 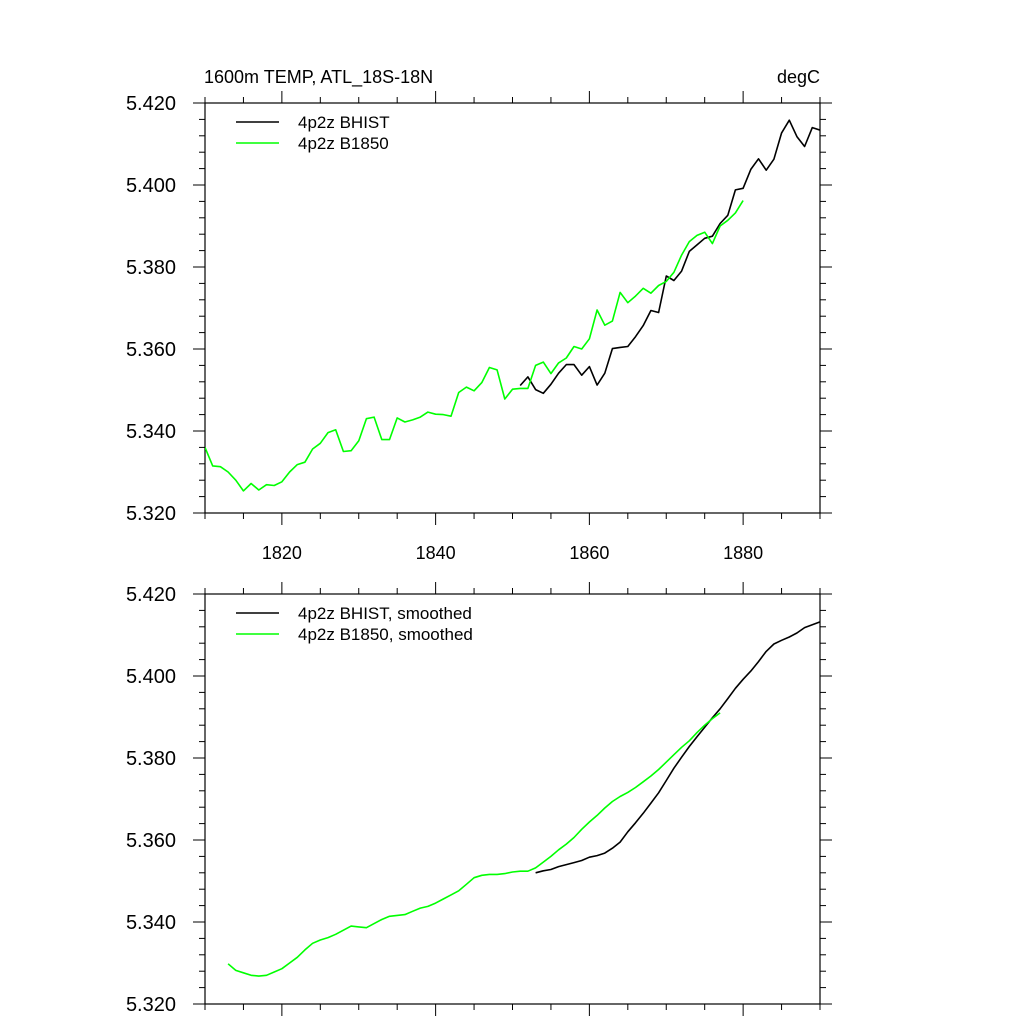 What do you see at coordinates (589, 553) in the screenshot?
I see `x-tick-label: 1860` at bounding box center [589, 553].